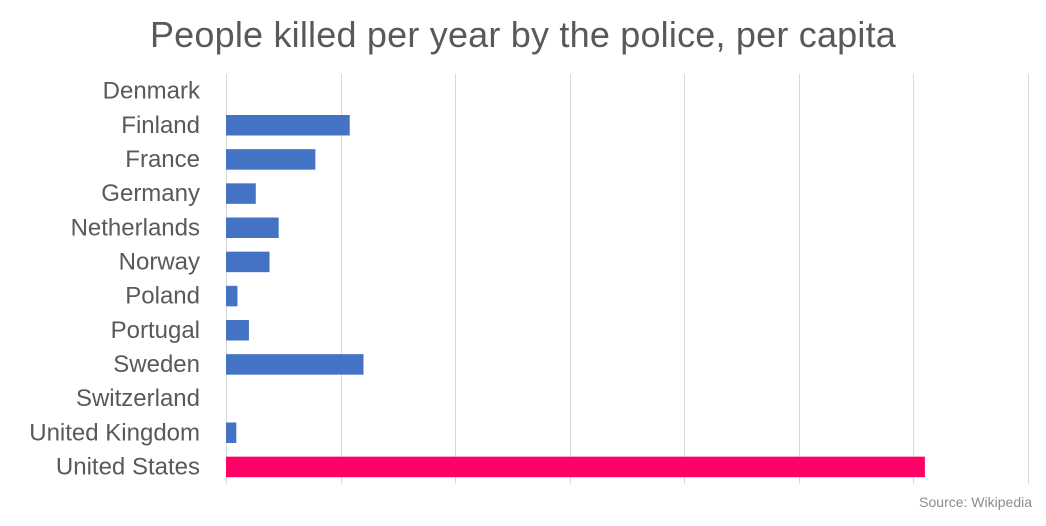 This screenshot has height=526, width=1046. Describe the element at coordinates (128, 466) in the screenshot. I see `category-label: United States` at that location.